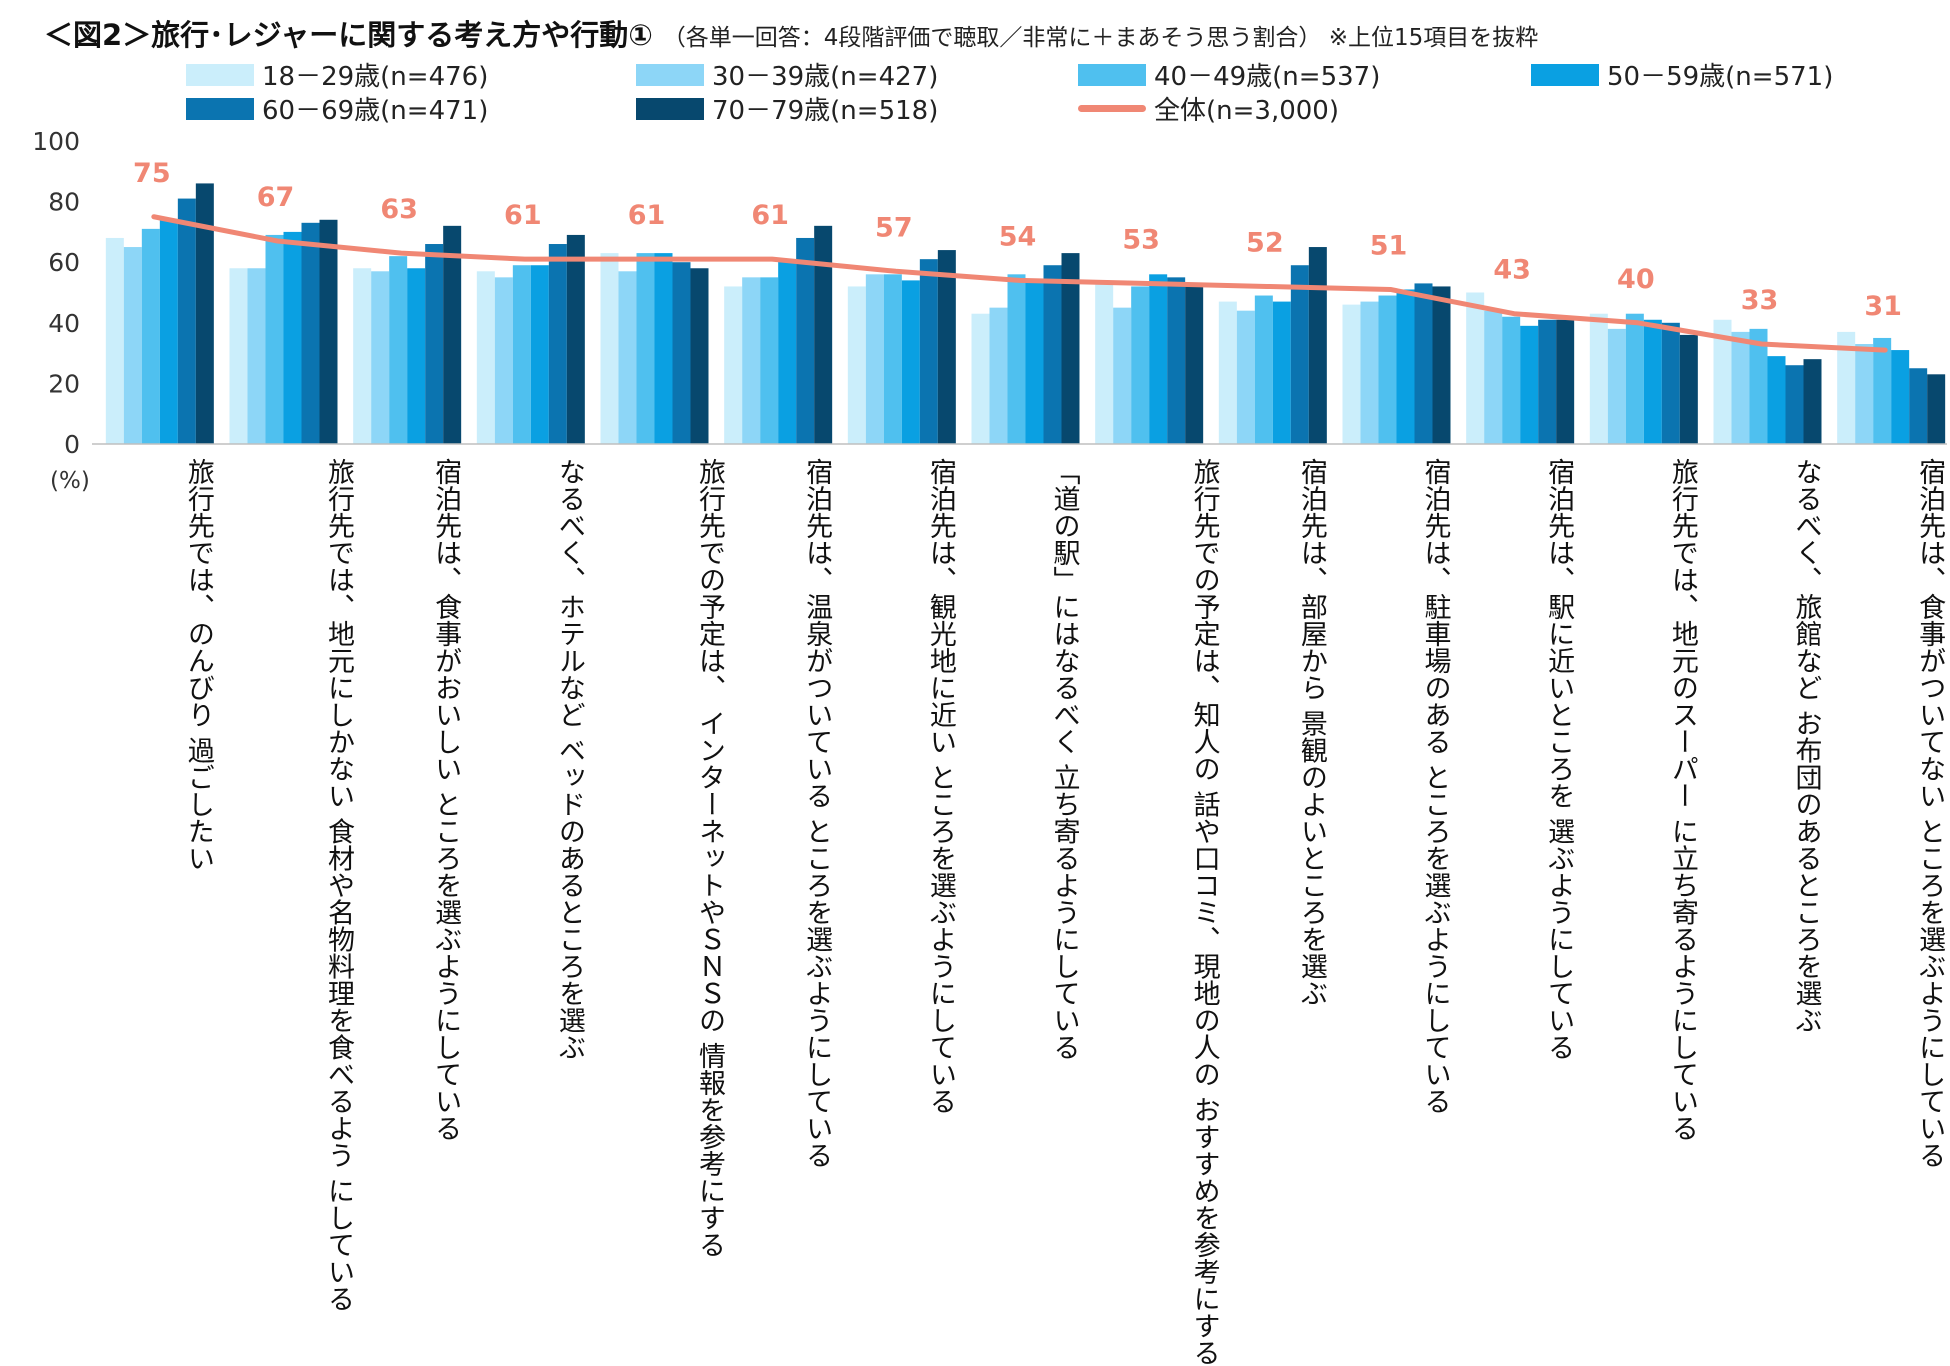 The image size is (1950, 1366). What do you see at coordinates (375, 111) in the screenshot?
I see `legend-label: 60－69歳(n=471)` at bounding box center [375, 111].